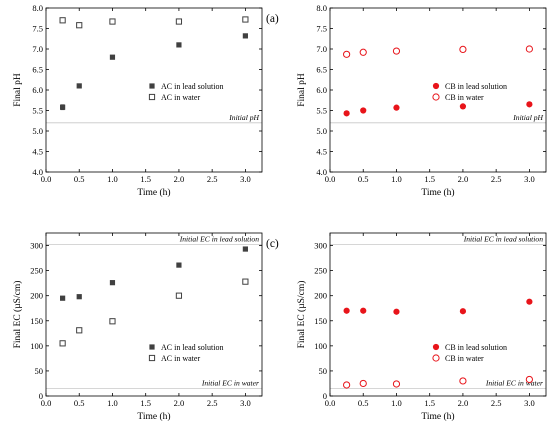 The width and height of the screenshot is (550, 427). What do you see at coordinates (230, 382) in the screenshot?
I see `reference-line-label: Initial EC in water` at bounding box center [230, 382].